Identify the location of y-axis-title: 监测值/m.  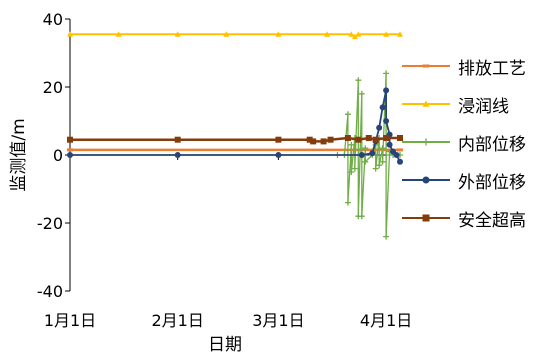
(19, 154).